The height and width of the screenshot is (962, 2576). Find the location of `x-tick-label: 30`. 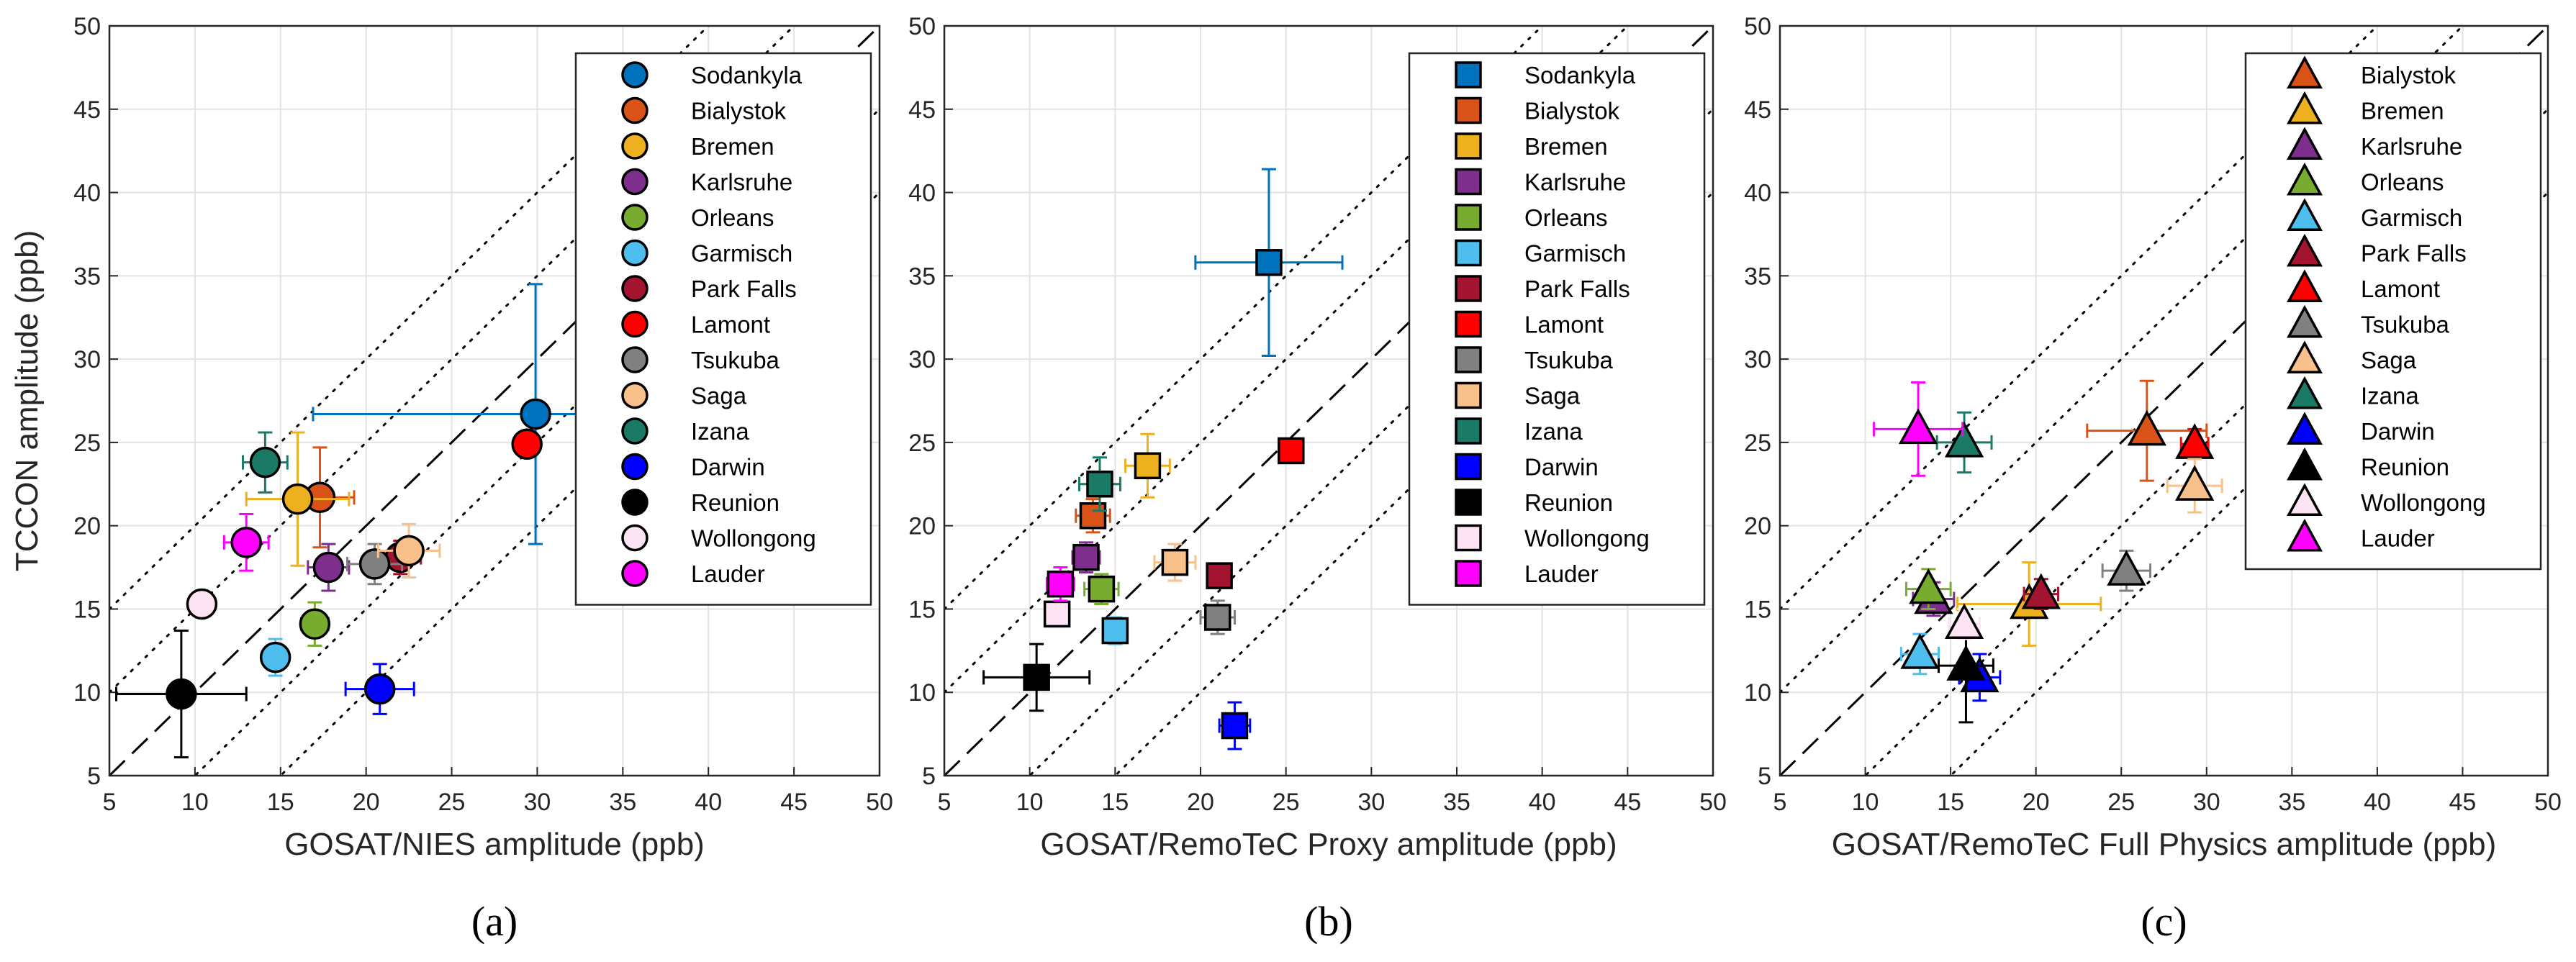

x-tick-label: 30 is located at coordinates (2206, 802).